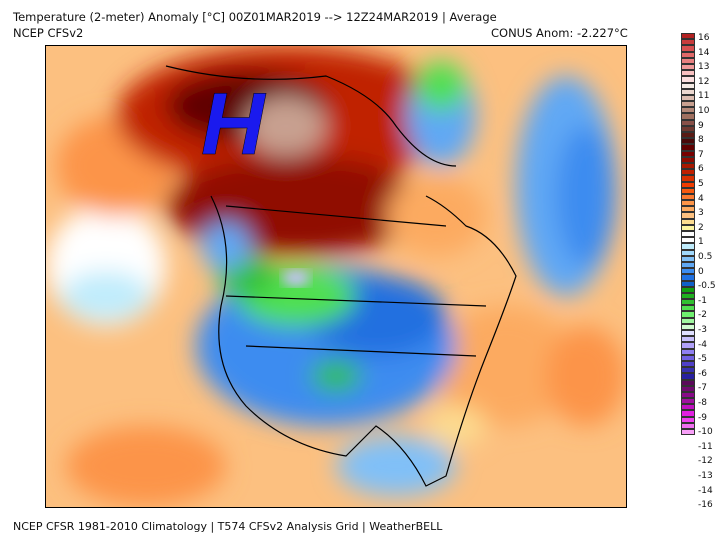 This screenshot has width=720, height=540. I want to click on colorbar-label: 7, so click(701, 154).